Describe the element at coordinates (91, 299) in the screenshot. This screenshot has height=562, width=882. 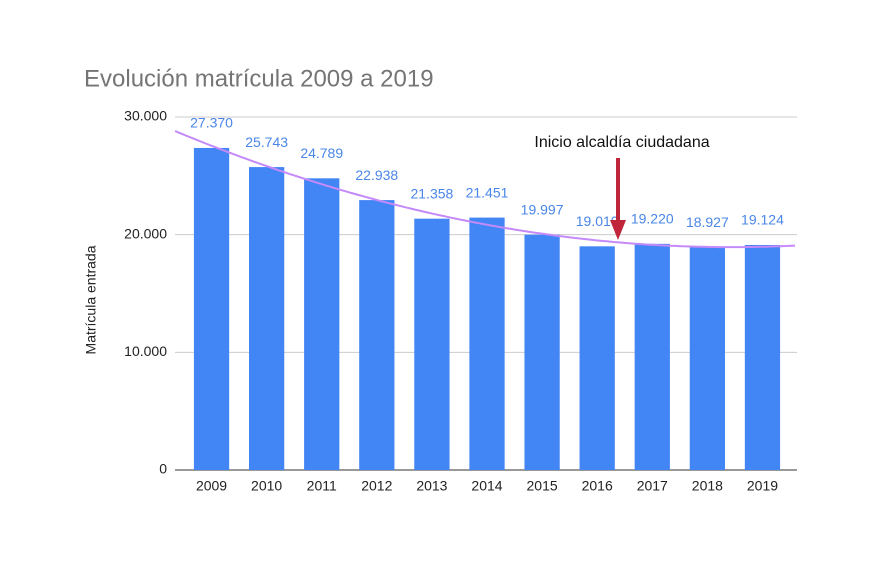
I see `y-axis-label: Matrícula entrada` at that location.